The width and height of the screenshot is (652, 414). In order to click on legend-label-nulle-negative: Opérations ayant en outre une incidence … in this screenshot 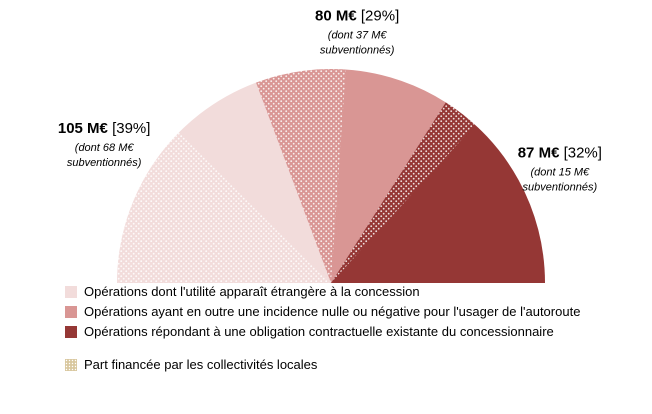, I will do `click(332, 311)`.